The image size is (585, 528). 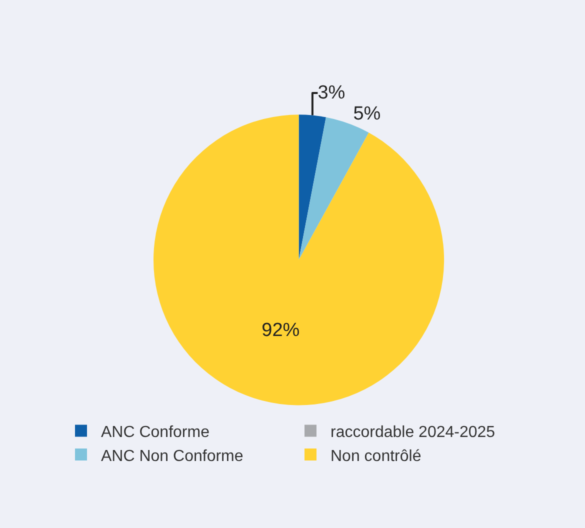 I want to click on legend-label: ANC Conforme, so click(x=155, y=432).